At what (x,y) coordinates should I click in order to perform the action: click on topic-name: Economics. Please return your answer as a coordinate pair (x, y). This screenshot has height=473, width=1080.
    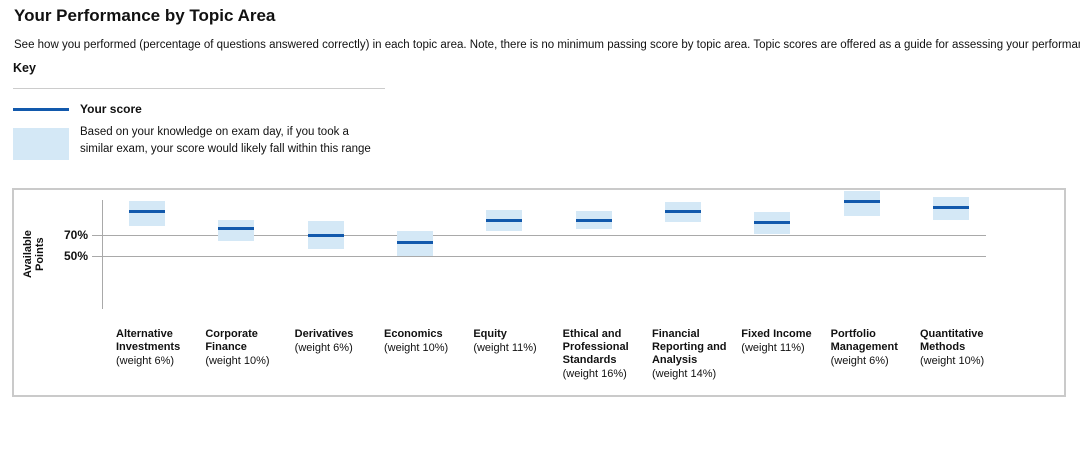
    Looking at the image, I should click on (413, 334).